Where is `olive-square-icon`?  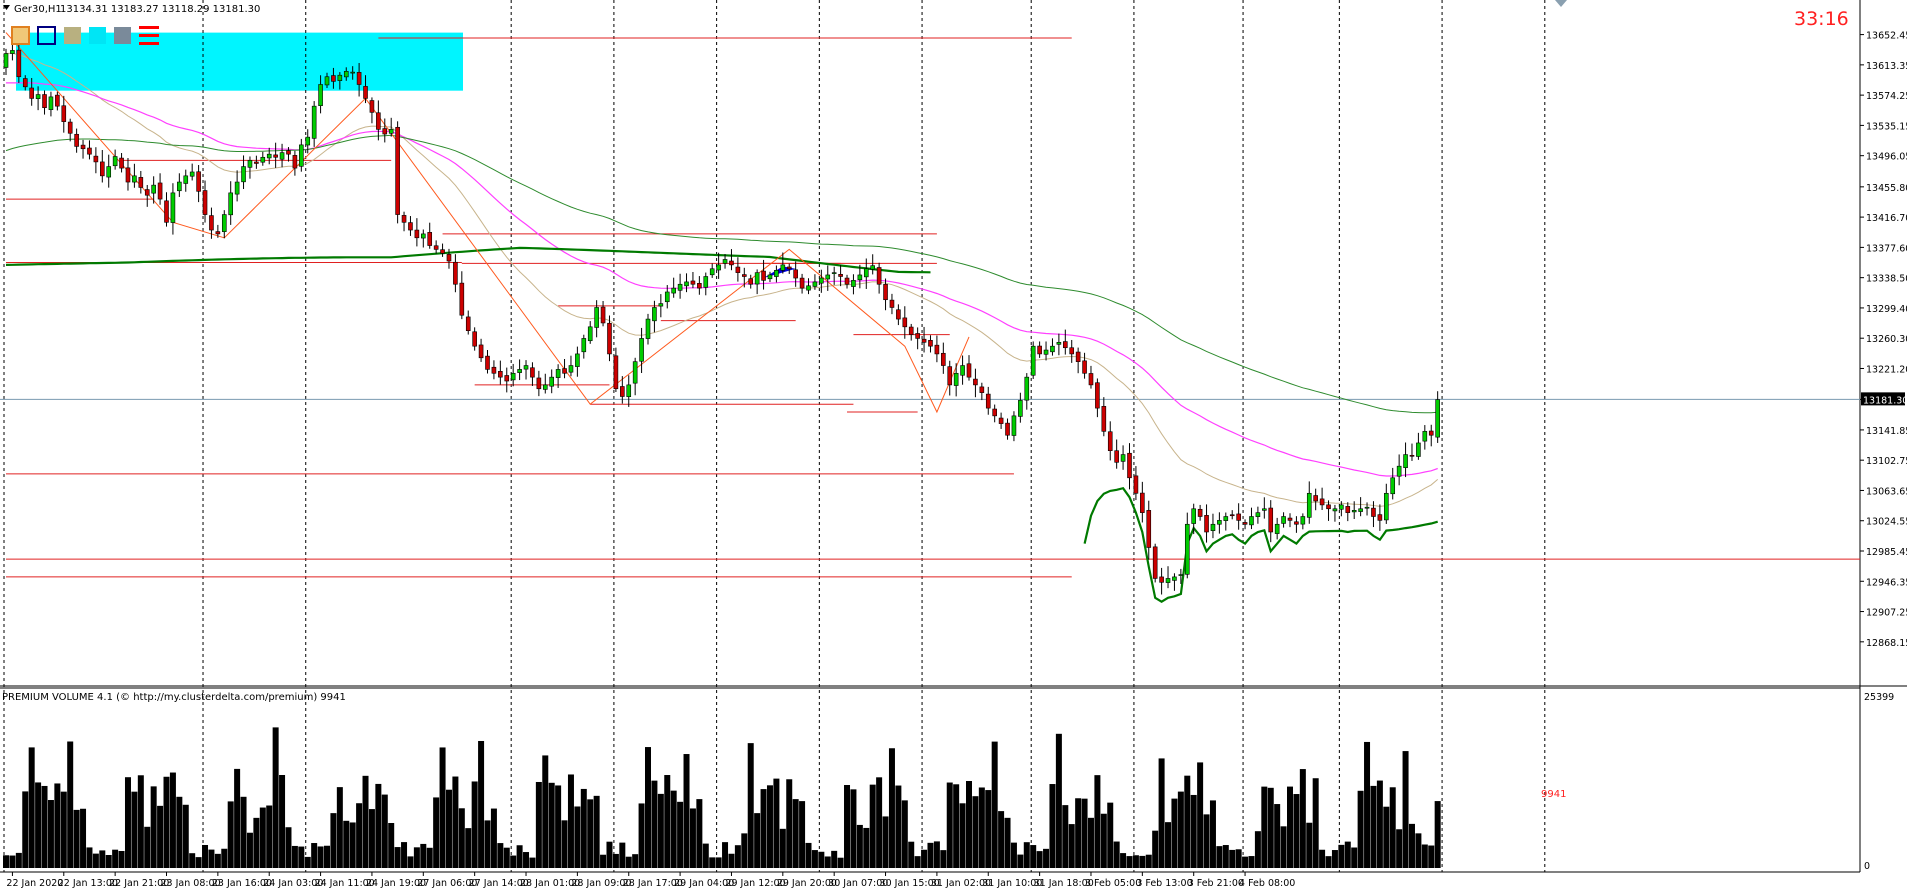
olive-square-icon is located at coordinates (72, 35).